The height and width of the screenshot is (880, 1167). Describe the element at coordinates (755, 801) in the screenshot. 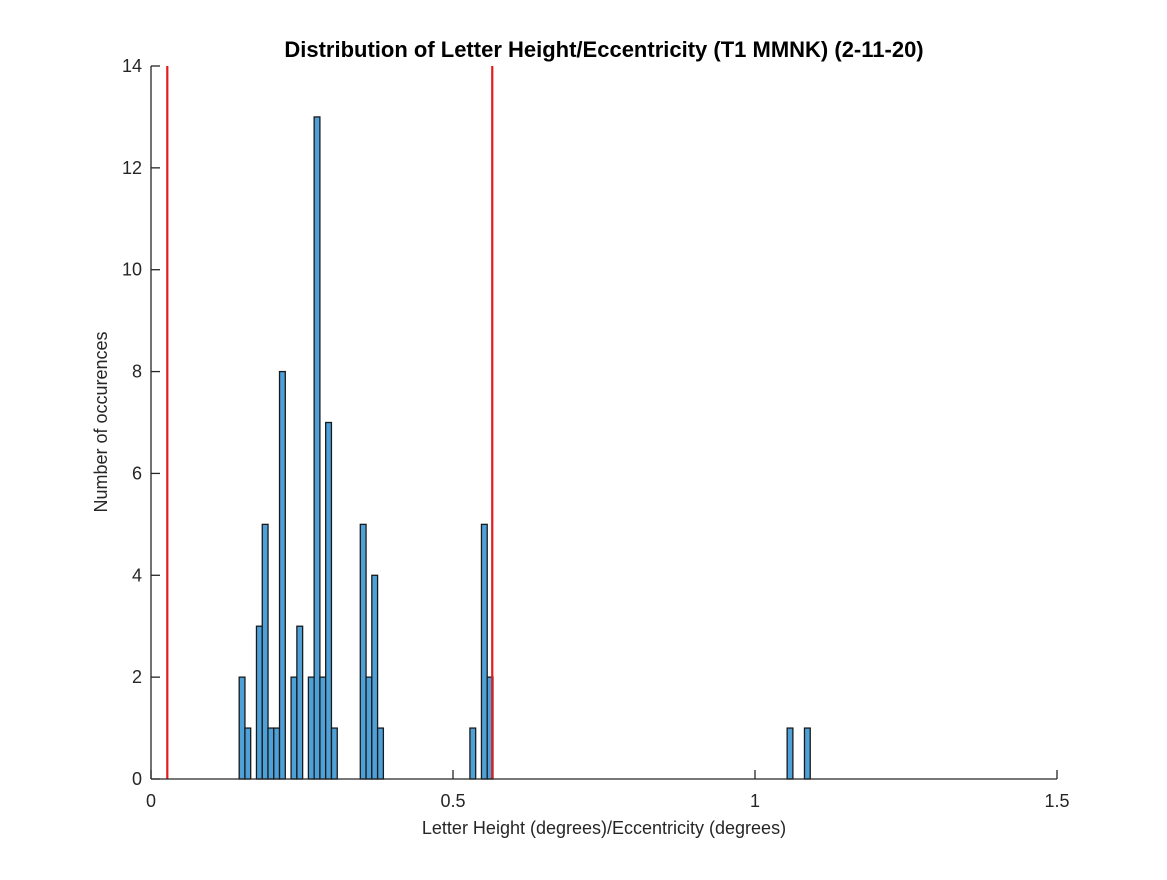

I see `x-tick-label: 1` at that location.